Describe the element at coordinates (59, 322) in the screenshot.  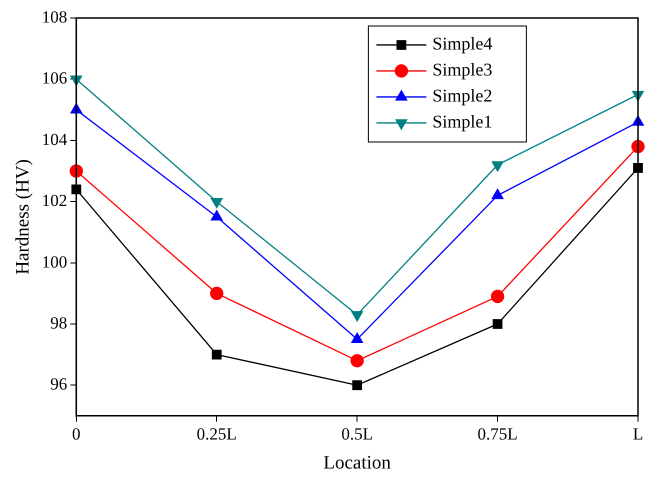
I see `y-tick-label: 98` at that location.